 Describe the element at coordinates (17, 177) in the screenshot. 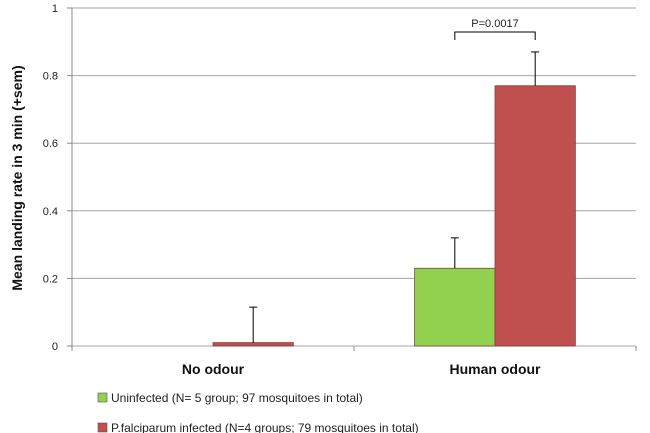

I see `y-axis-label: Mean landing rate in 3 min (+sem)` at that location.